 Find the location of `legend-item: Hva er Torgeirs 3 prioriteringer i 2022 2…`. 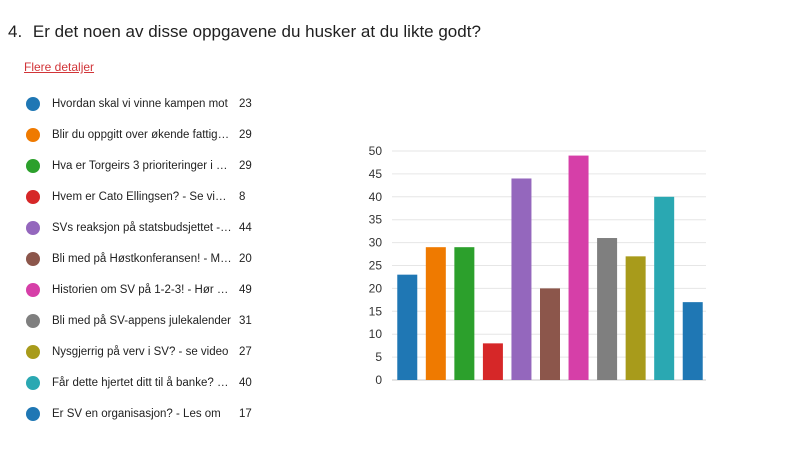

legend-item: Hva er Torgeirs 3 prioriteringer i 2022 2… is located at coordinates (146, 172).